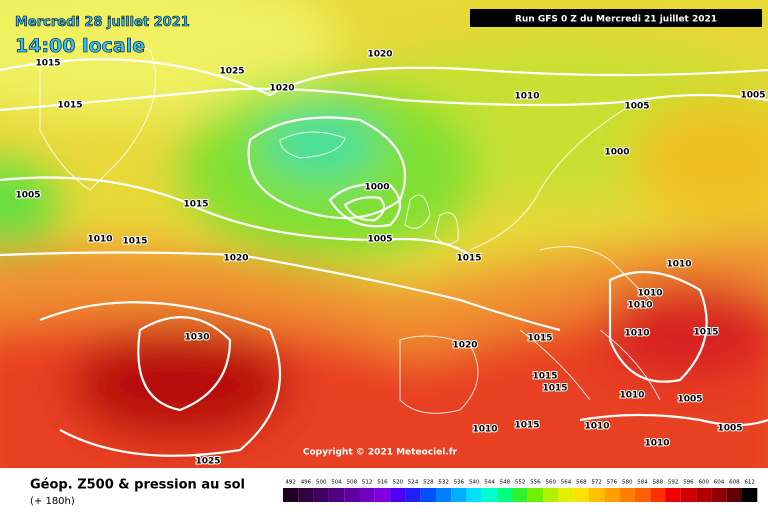  What do you see at coordinates (688, 483) in the screenshot?
I see `scale-label: 596` at bounding box center [688, 483].